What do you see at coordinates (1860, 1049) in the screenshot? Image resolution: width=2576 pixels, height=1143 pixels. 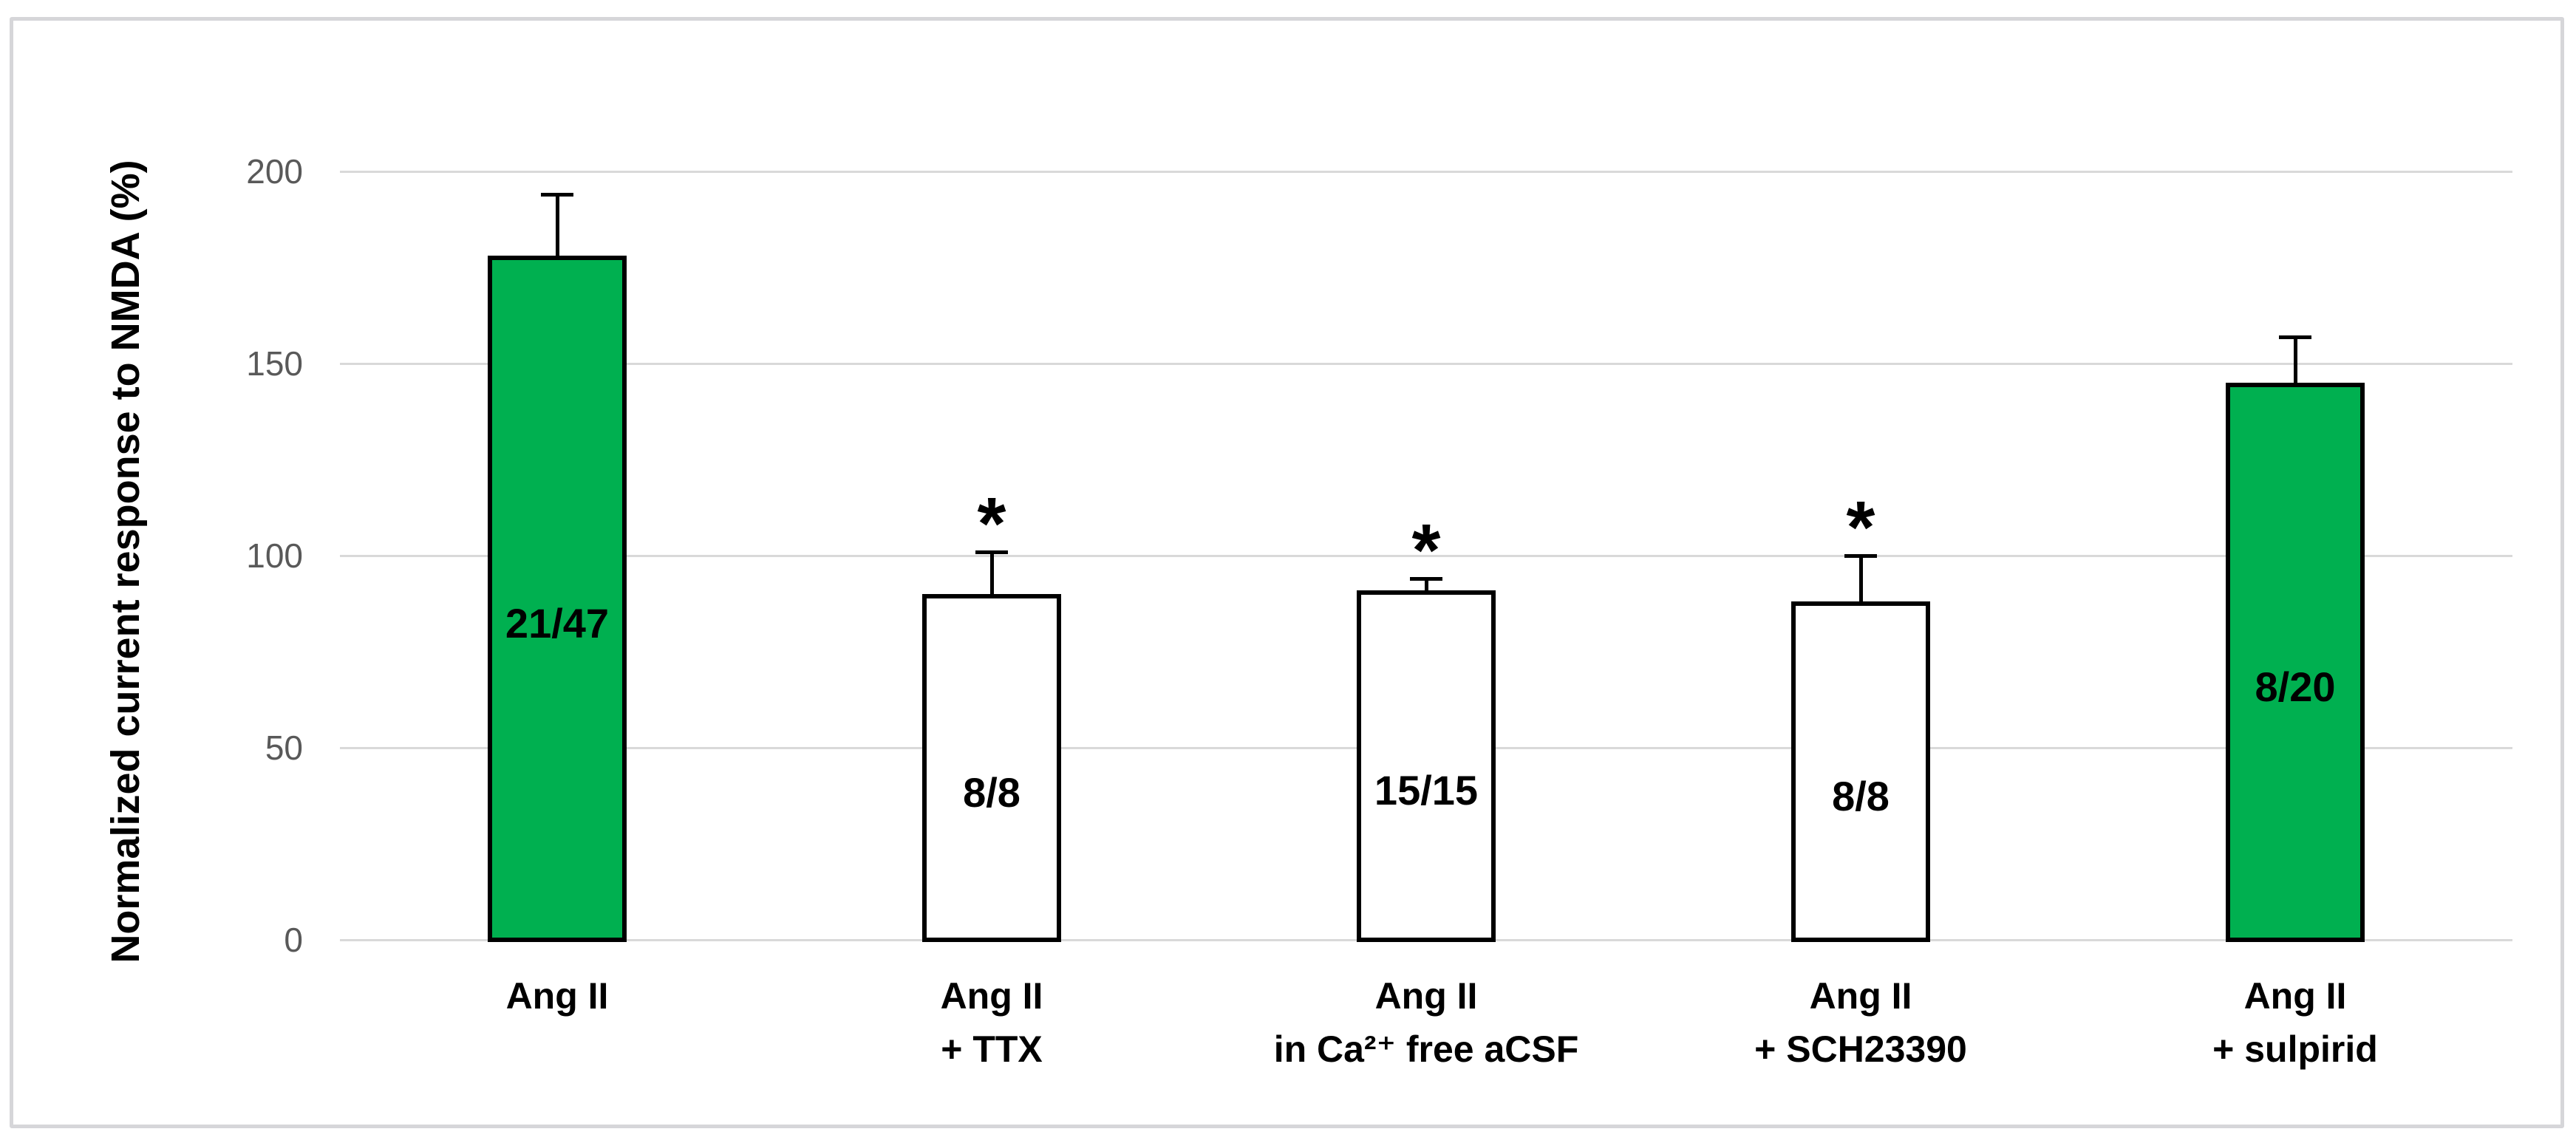 I see `x-axis-label-line: + SCH23390` at bounding box center [1860, 1049].